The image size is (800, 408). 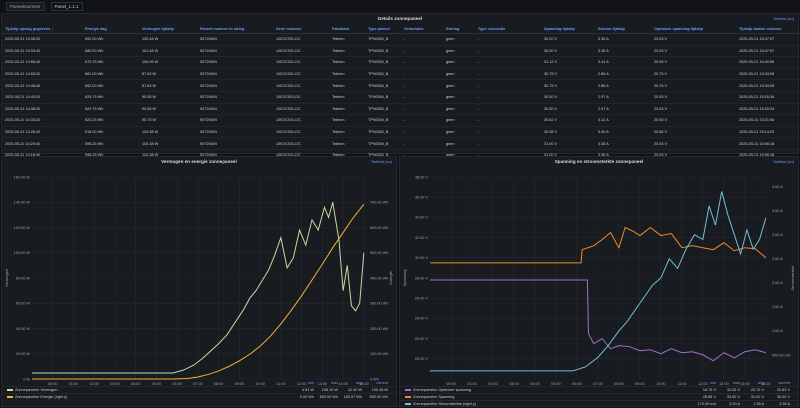 I want to click on table-cell: 30.50 V, so click(x=568, y=97).